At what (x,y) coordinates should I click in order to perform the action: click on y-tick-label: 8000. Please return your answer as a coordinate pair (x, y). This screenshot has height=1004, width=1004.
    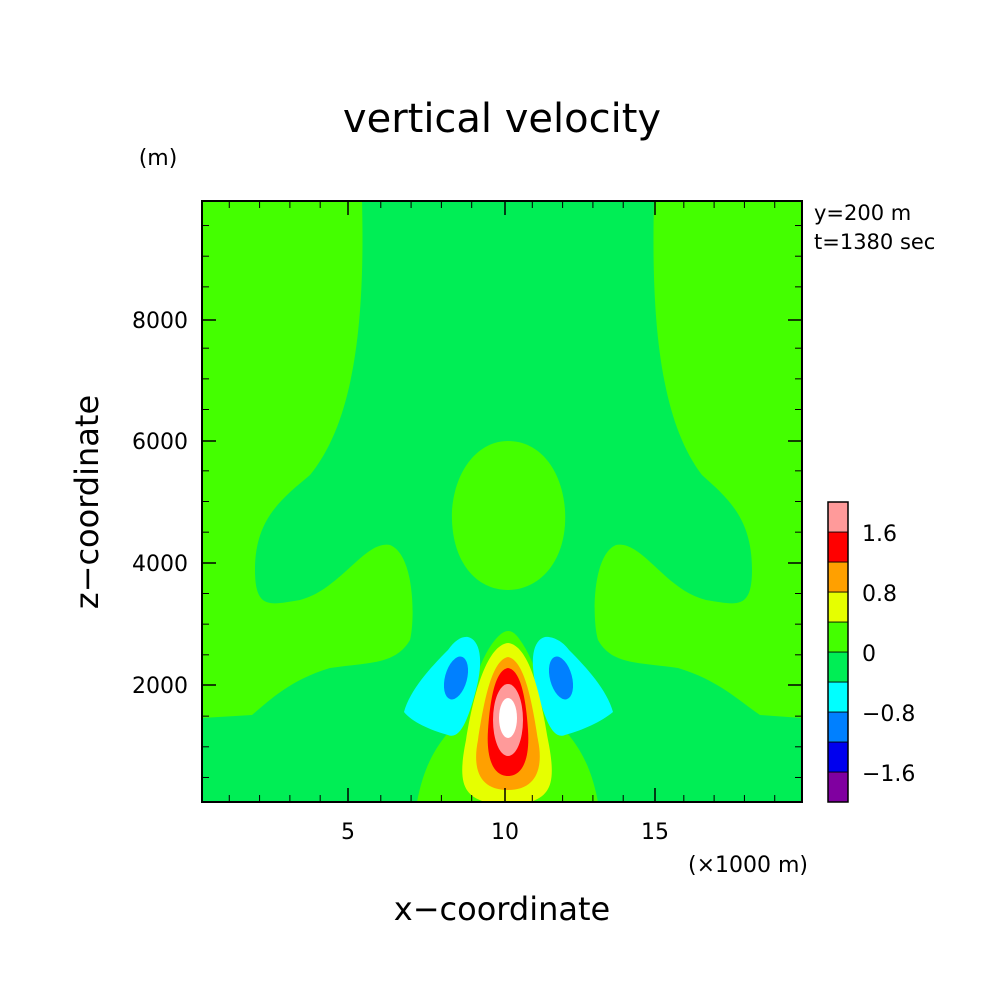
    Looking at the image, I should click on (160, 321).